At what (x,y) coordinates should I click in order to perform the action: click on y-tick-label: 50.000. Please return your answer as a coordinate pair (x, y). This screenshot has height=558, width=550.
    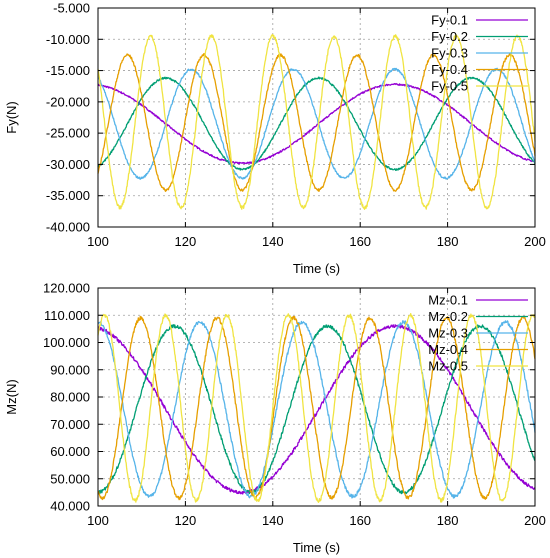
    Looking at the image, I should click on (70, 478).